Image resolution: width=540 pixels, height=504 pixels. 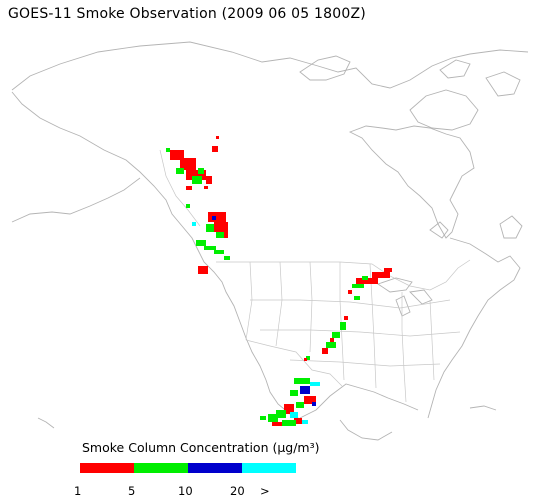 I want to click on legend-tick: 5, so click(x=132, y=491).